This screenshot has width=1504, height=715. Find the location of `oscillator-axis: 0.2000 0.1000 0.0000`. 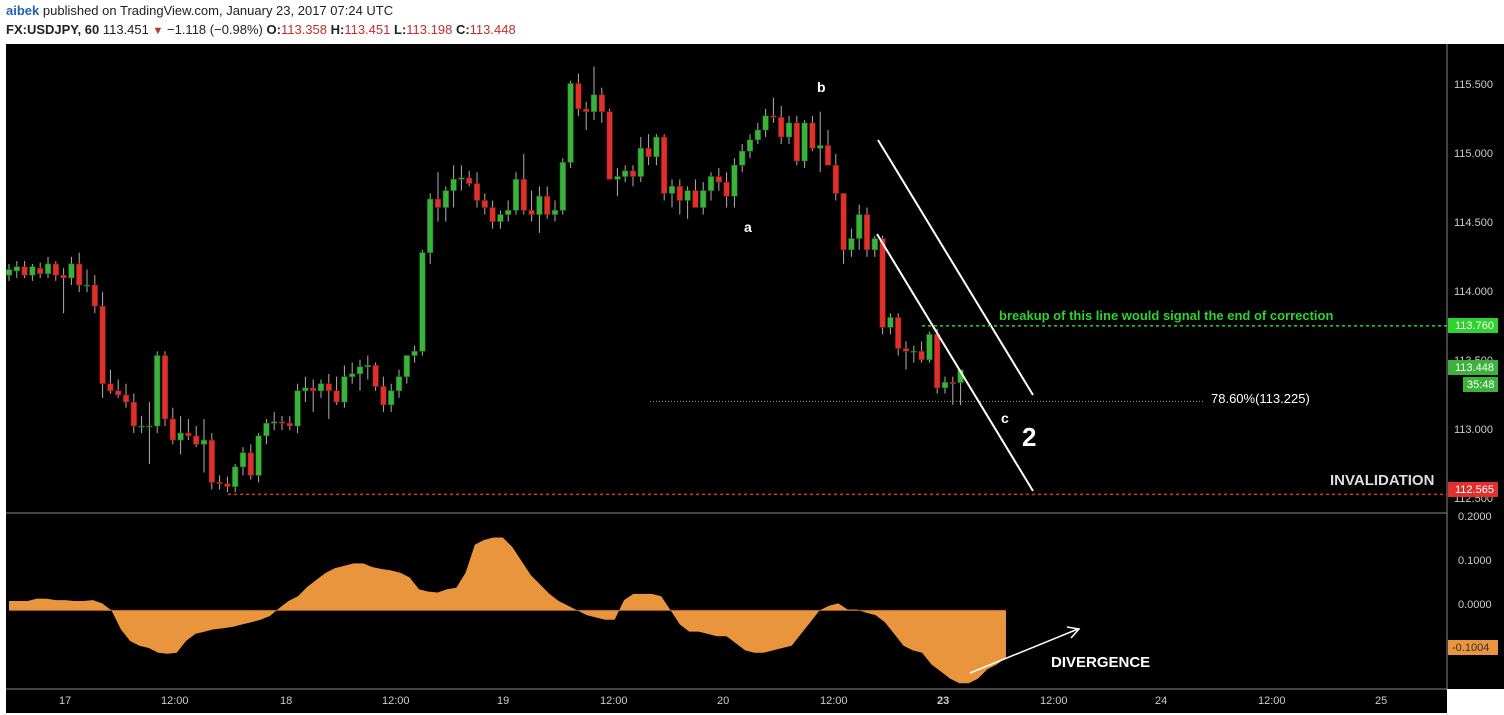

oscillator-axis: 0.2000 0.1000 0.0000 is located at coordinates (1475, 561).